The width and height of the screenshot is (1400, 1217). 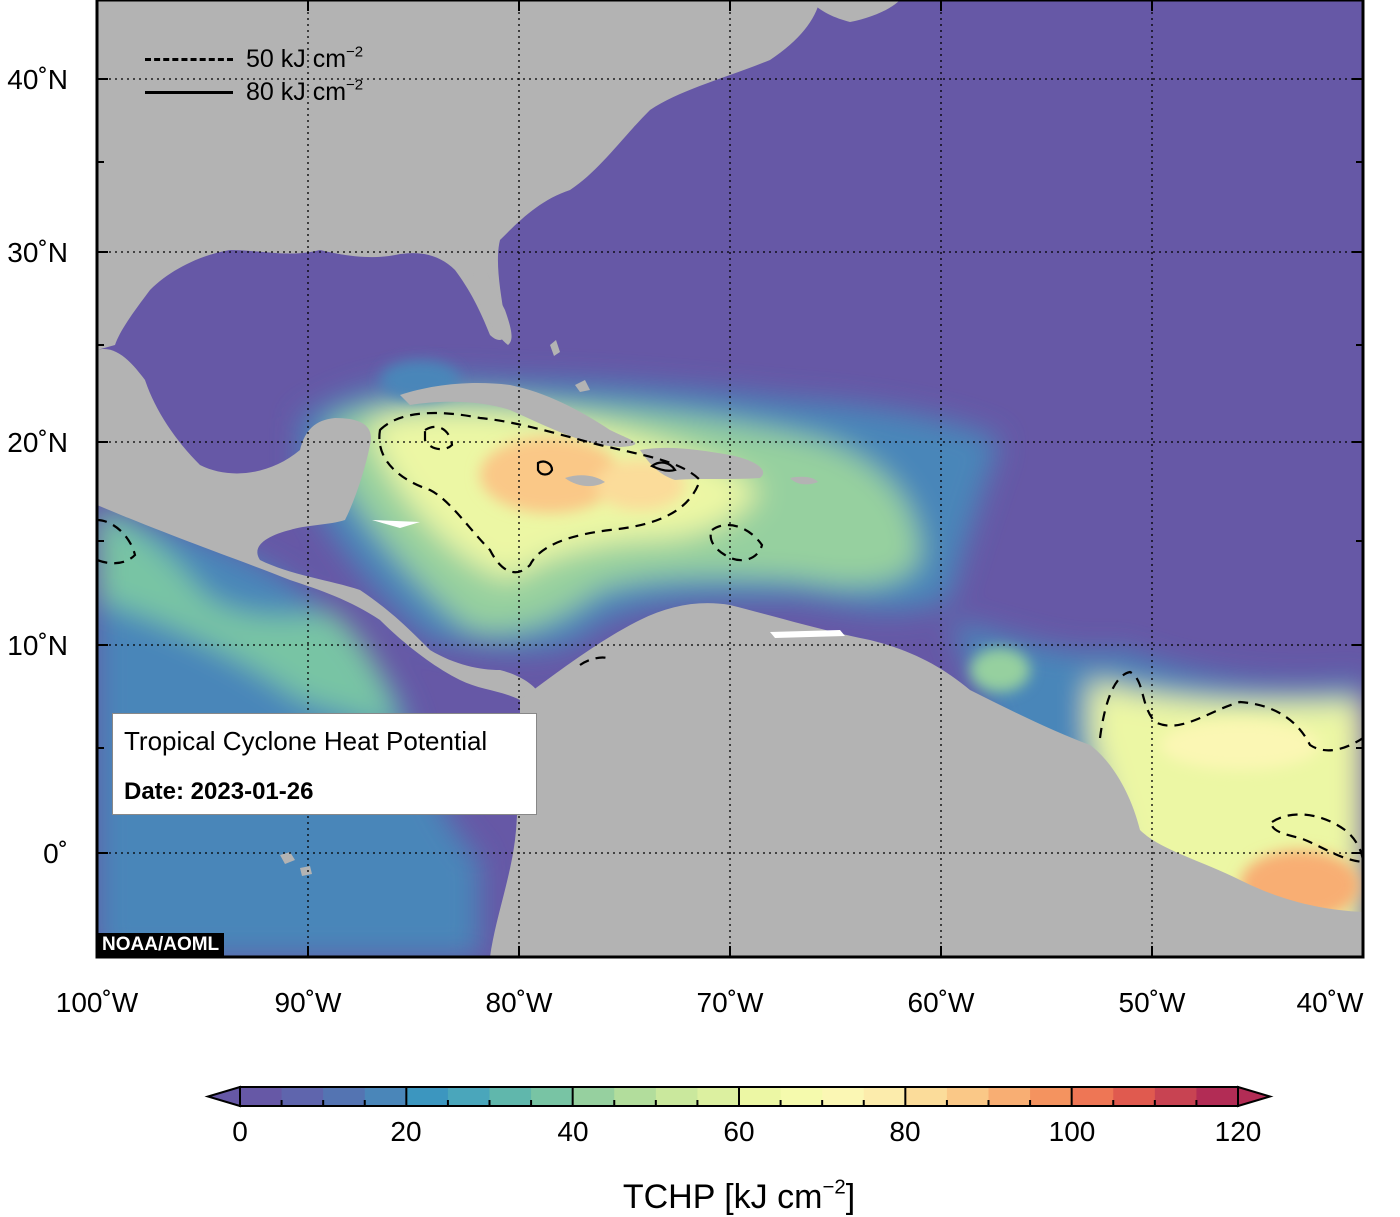 What do you see at coordinates (189, 92) in the screenshot?
I see `legend-solid-line` at bounding box center [189, 92].